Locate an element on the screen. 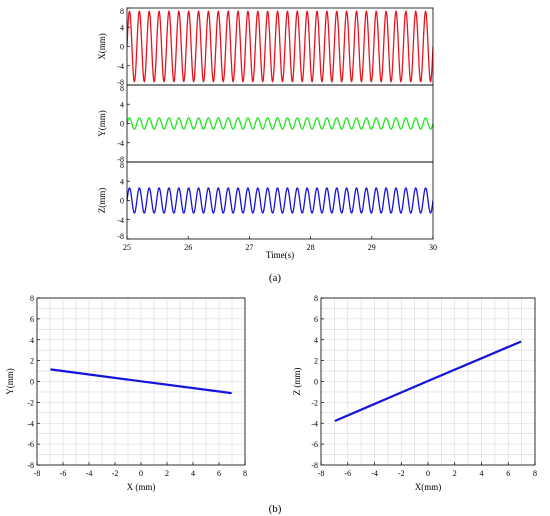 The height and width of the screenshot is (516, 550). x-axis-label: X (mm) is located at coordinates (141, 487).